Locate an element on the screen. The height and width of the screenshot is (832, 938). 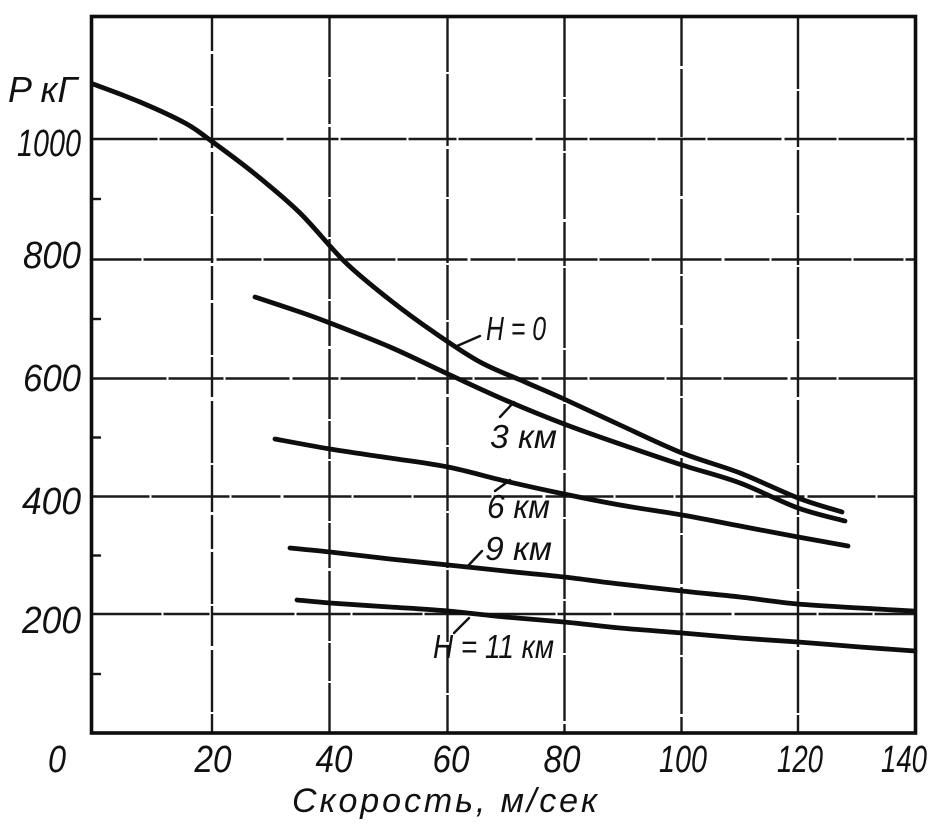
svg-text: 140 is located at coordinates (904, 760).